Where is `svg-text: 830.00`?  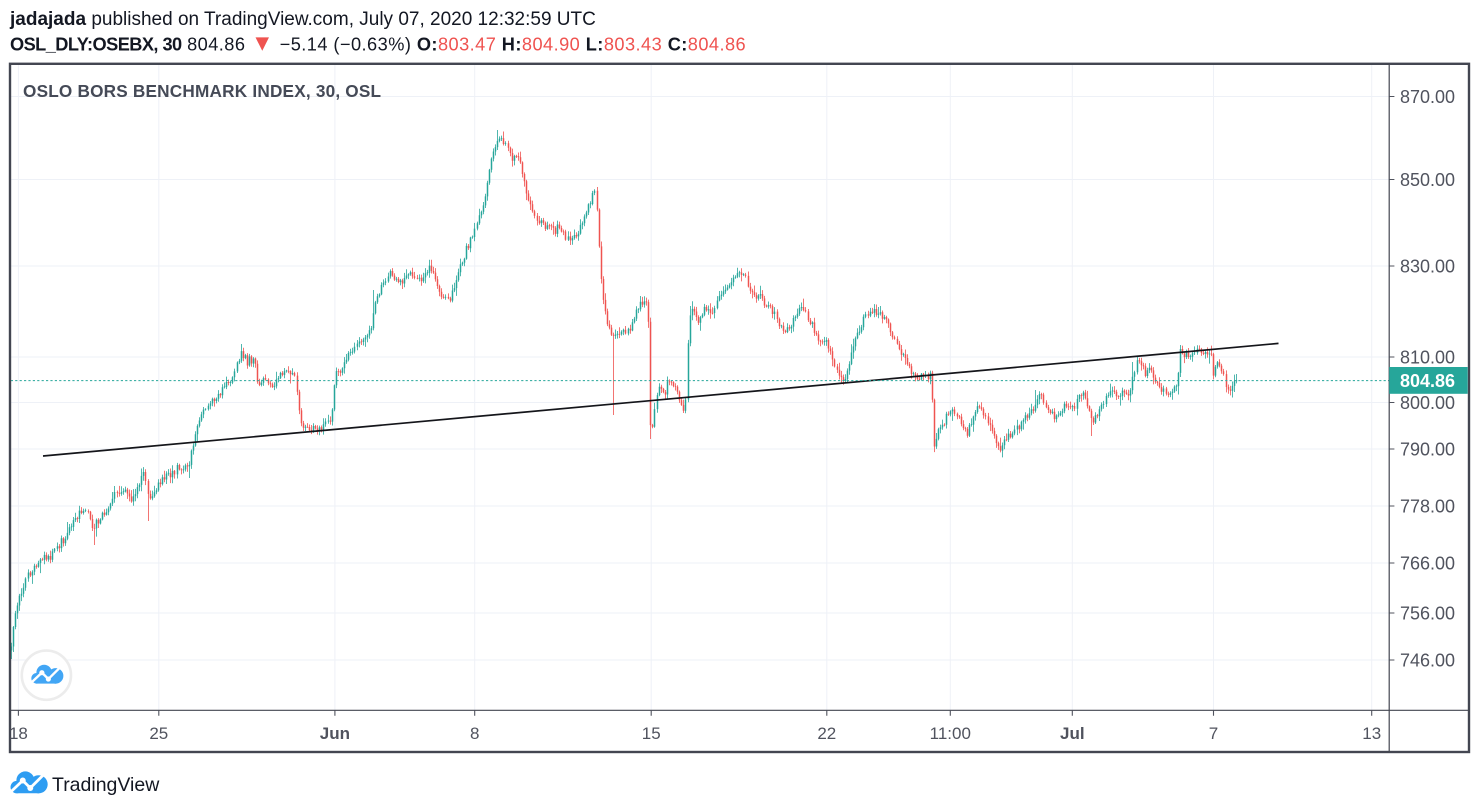
svg-text: 830.00 is located at coordinates (1427, 267).